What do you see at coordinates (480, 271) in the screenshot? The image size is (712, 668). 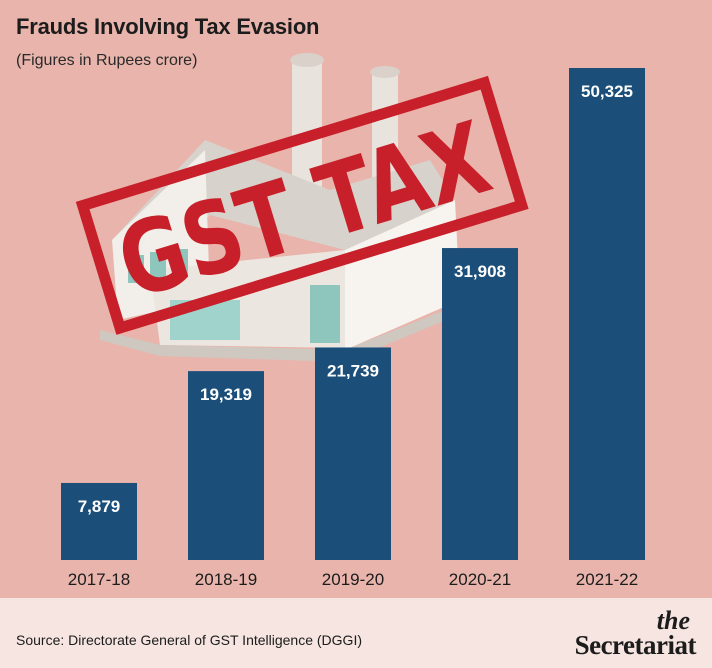 I see `value-label: 31,908` at bounding box center [480, 271].